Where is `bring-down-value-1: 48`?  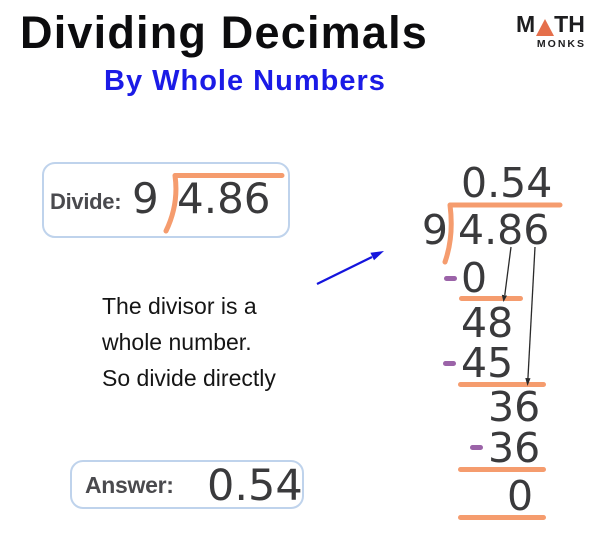
bring-down-value-1: 48 is located at coordinates (487, 323).